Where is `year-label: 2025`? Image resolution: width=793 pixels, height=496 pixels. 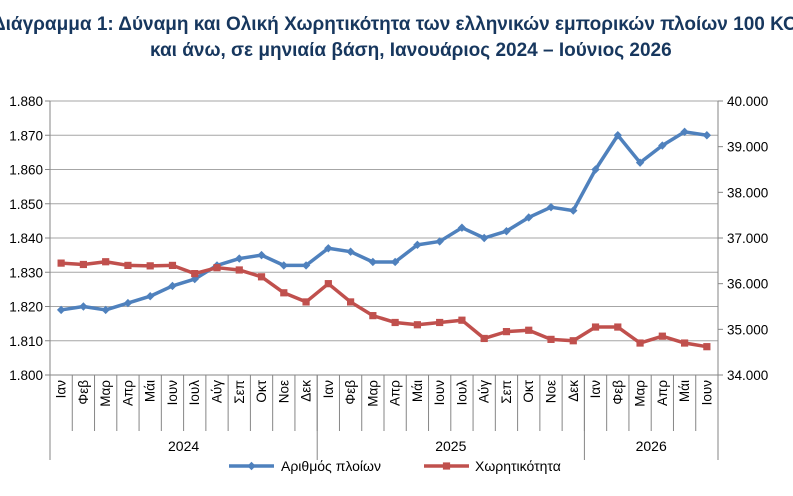
year-label: 2025 is located at coordinates (450, 446).